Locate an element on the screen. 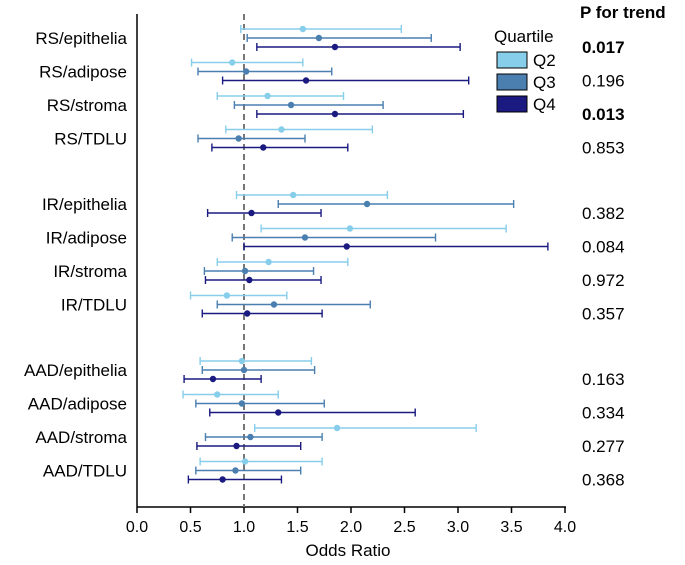  p-trend-value: 0.334 is located at coordinates (603, 413).